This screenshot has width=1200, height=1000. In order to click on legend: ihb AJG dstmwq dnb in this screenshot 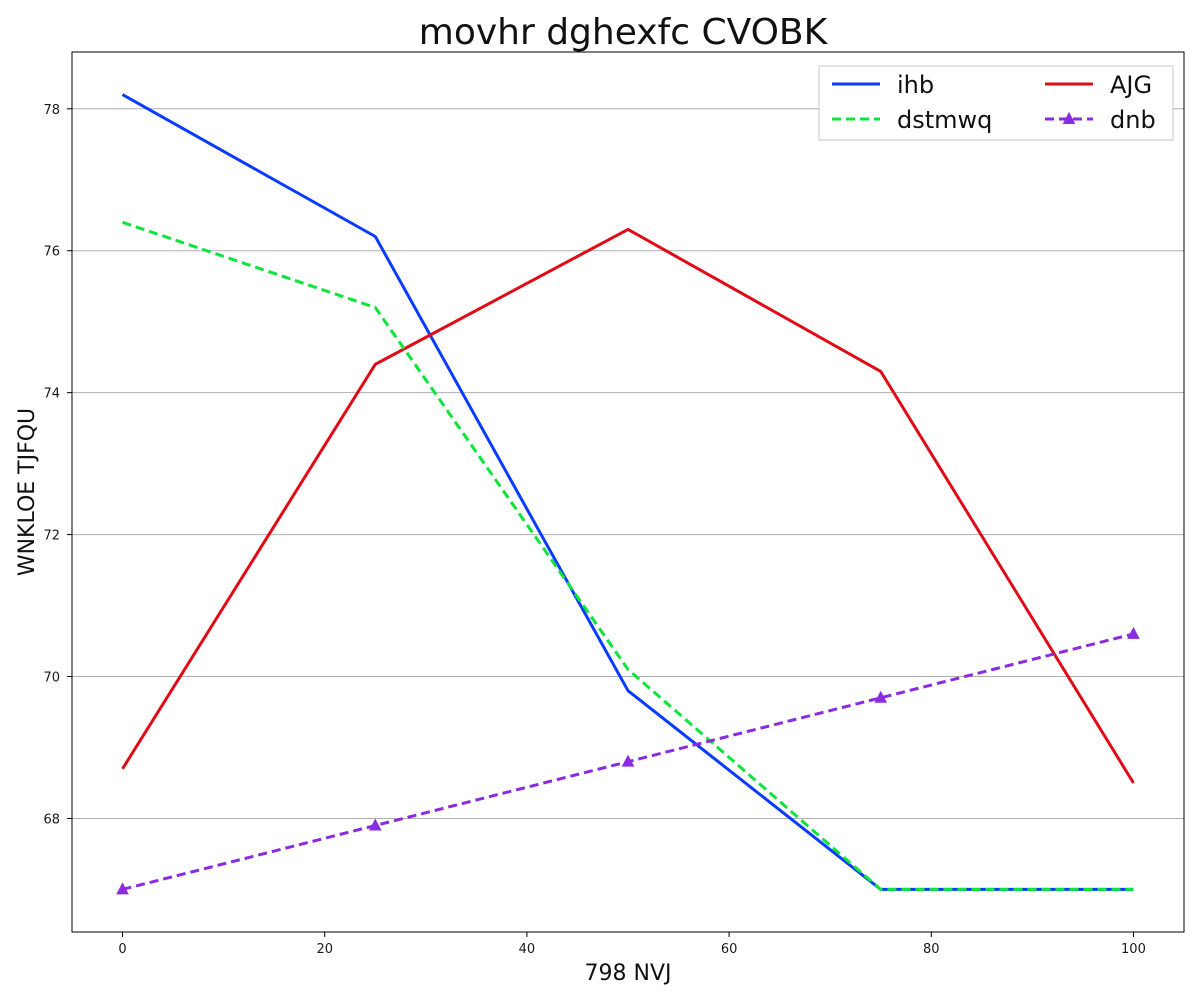, I will do `click(996, 103)`.